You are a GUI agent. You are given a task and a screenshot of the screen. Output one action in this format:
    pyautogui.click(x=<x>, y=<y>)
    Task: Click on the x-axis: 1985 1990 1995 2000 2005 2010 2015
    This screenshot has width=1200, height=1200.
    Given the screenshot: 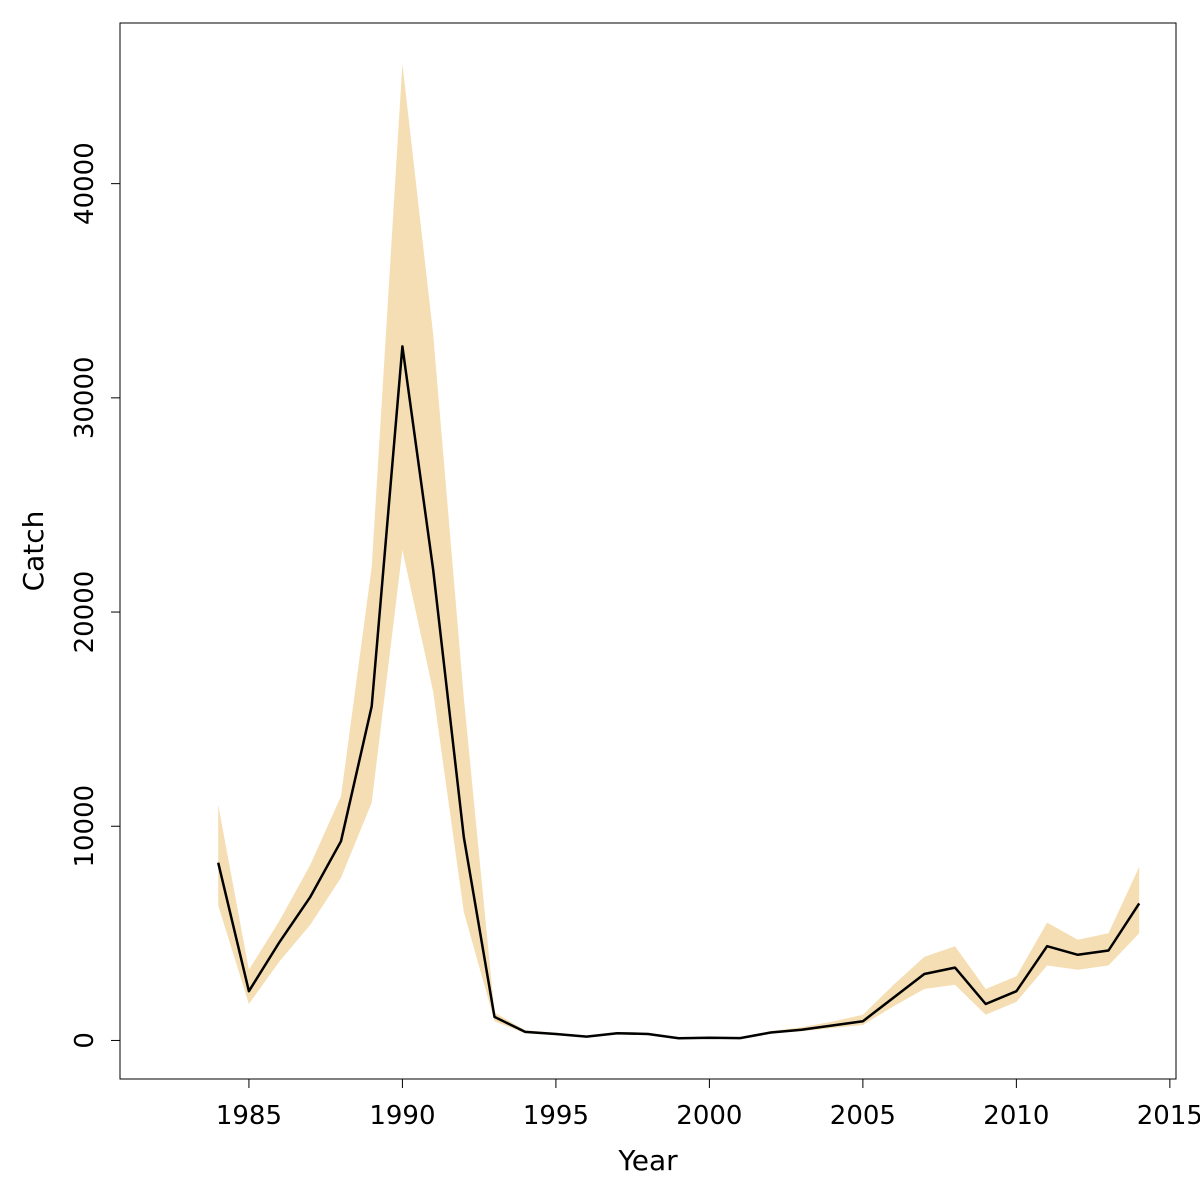 What is the action you would take?
    pyautogui.click(x=708, y=1105)
    